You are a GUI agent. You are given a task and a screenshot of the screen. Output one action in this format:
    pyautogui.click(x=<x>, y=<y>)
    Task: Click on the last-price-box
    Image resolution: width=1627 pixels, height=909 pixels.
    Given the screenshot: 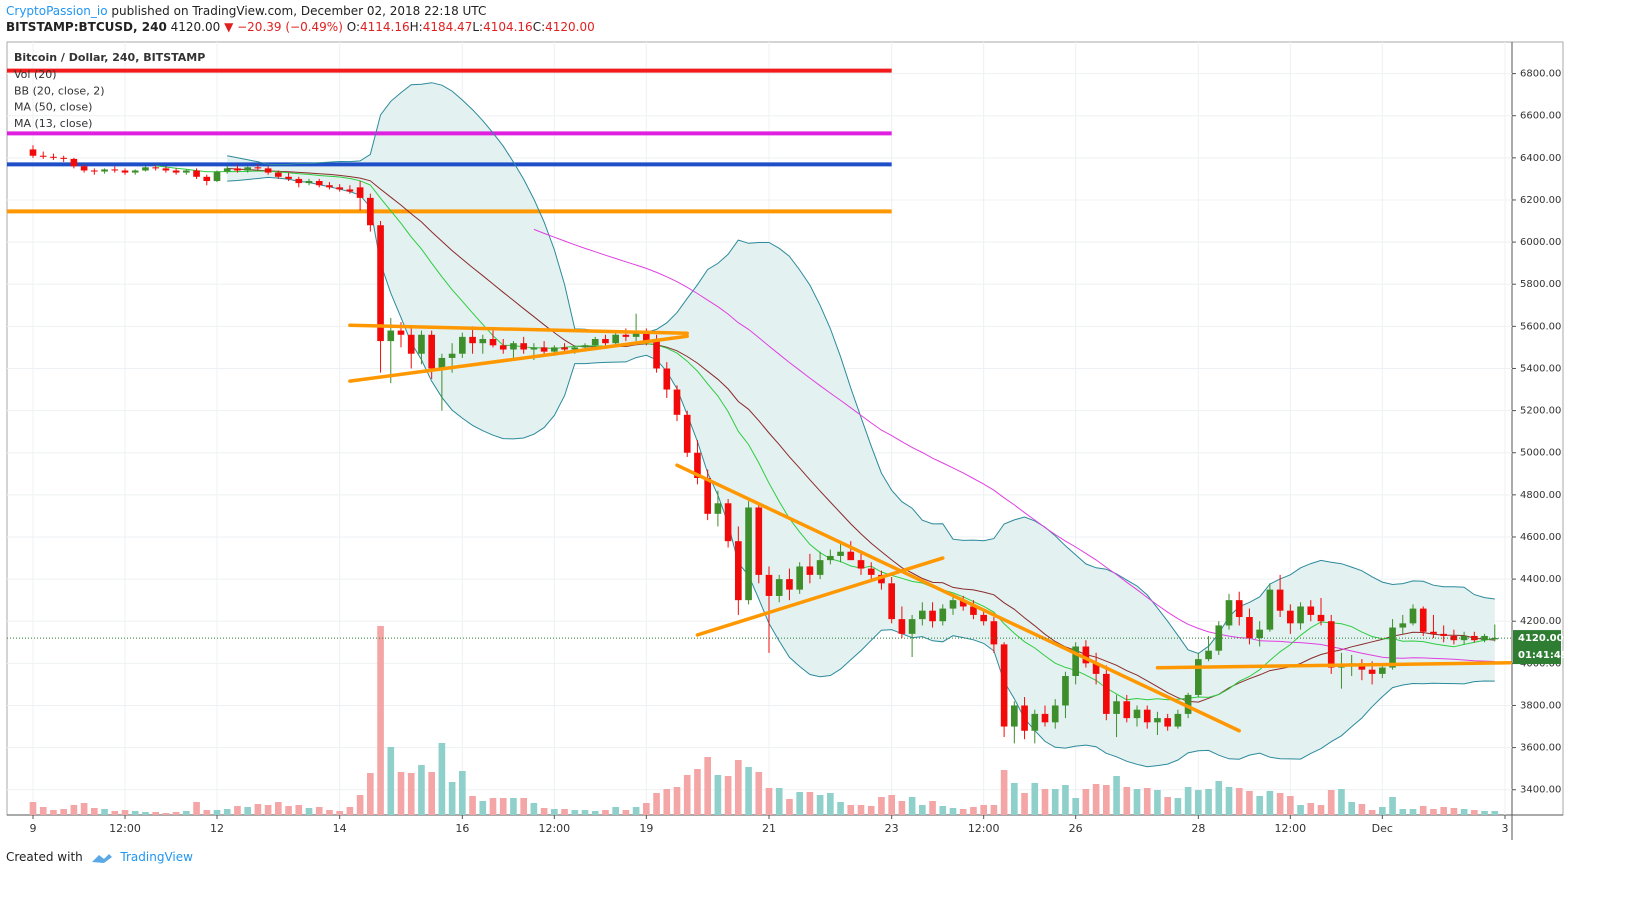 What is the action you would take?
    pyautogui.click(x=1537, y=647)
    